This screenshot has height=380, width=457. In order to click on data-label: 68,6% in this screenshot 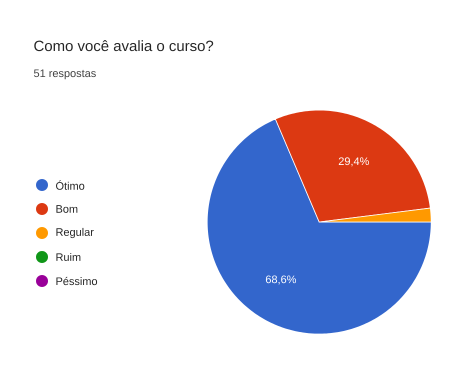, I will do `click(281, 280)`.